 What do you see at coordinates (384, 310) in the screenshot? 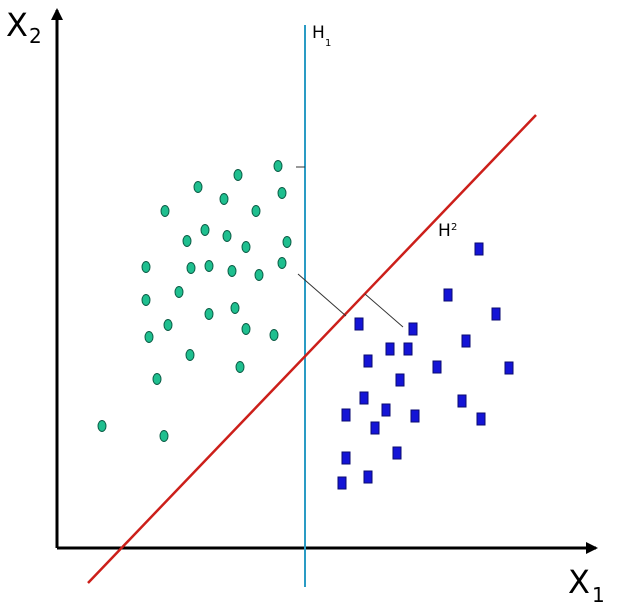
I see `h2-margin-line-right` at bounding box center [384, 310].